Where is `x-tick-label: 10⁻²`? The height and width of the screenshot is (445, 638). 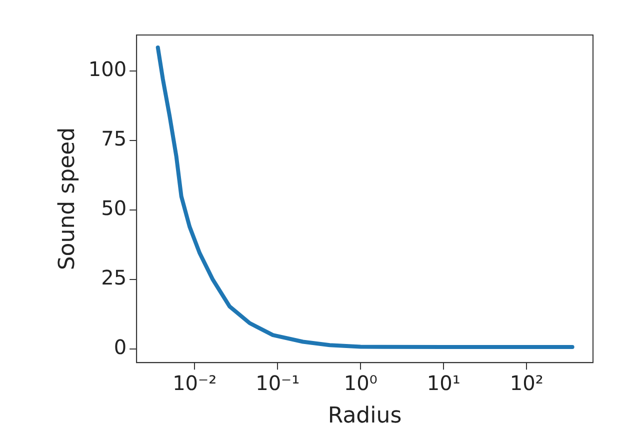
x-tick-label: 10⁻² is located at coordinates (194, 382).